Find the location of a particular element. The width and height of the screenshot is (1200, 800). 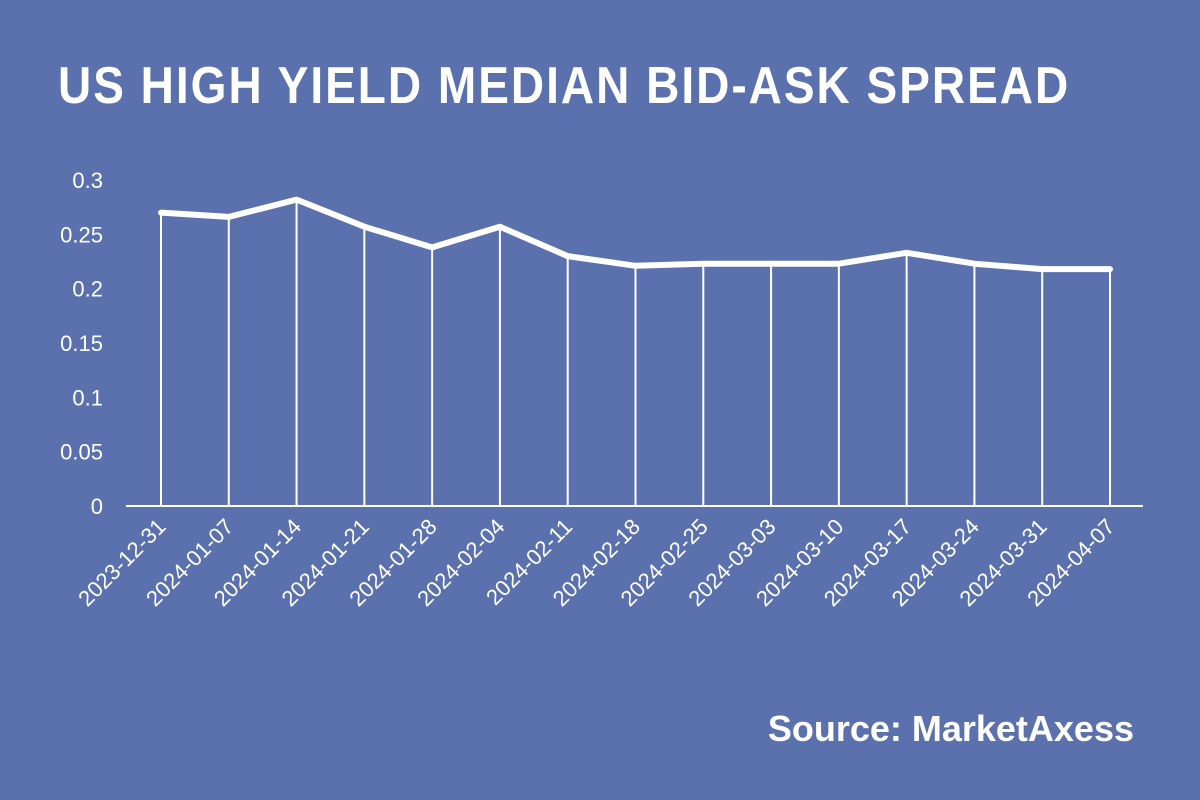

y-tick-label: 0.25 is located at coordinates (81, 234).